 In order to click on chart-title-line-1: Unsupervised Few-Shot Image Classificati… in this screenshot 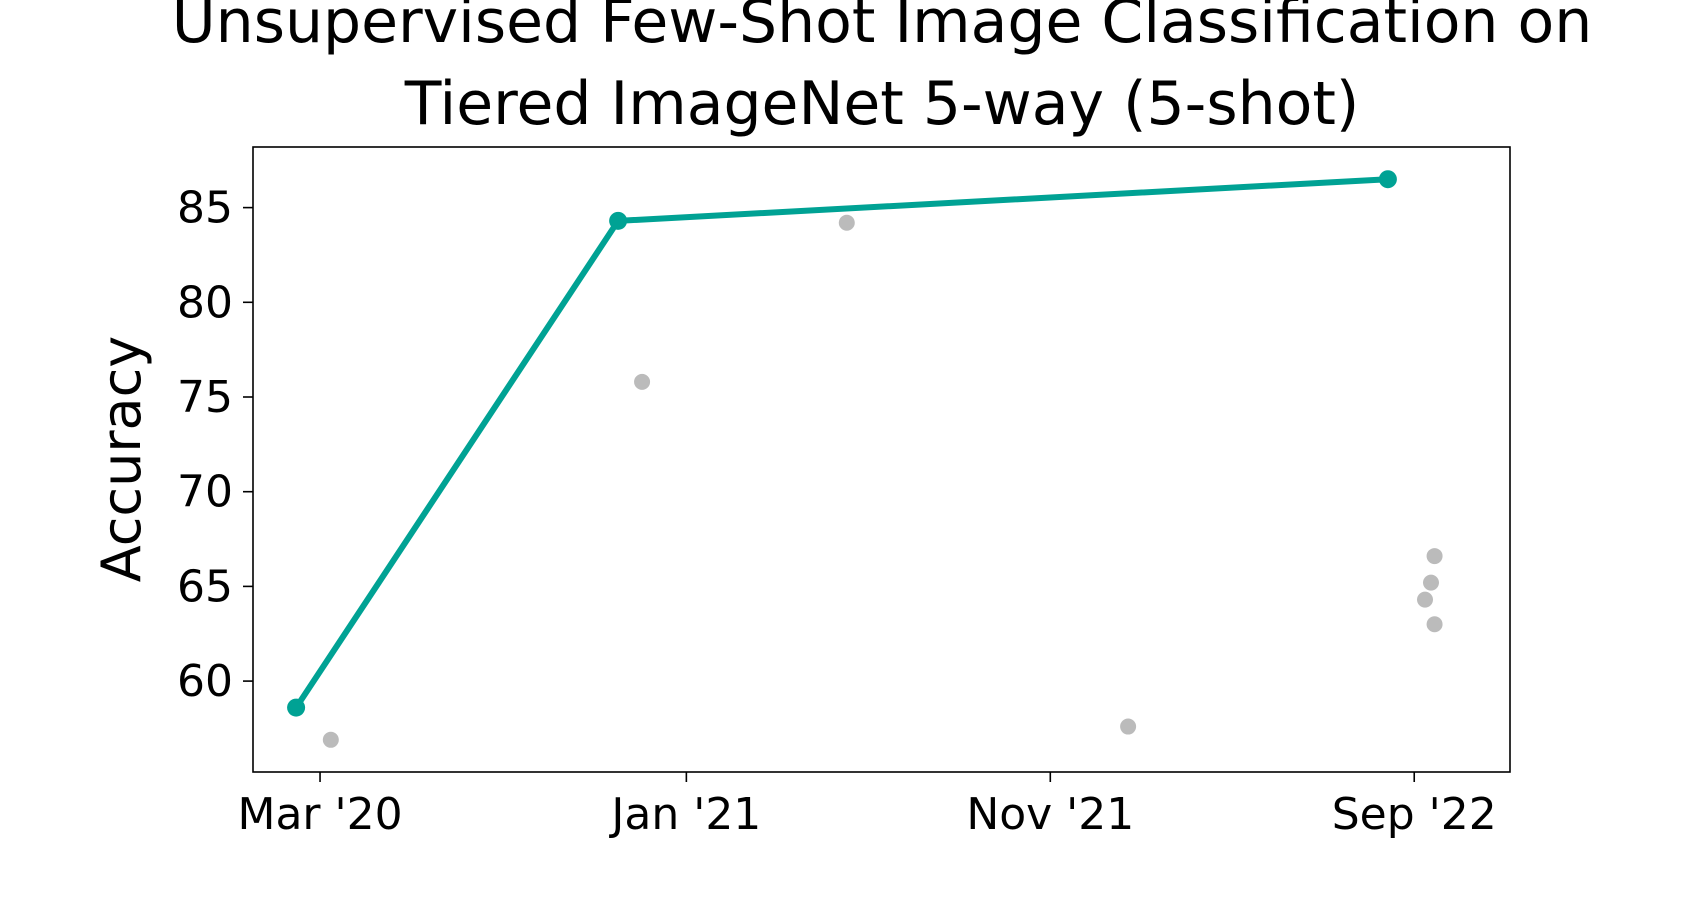, I will do `click(882, 28)`.